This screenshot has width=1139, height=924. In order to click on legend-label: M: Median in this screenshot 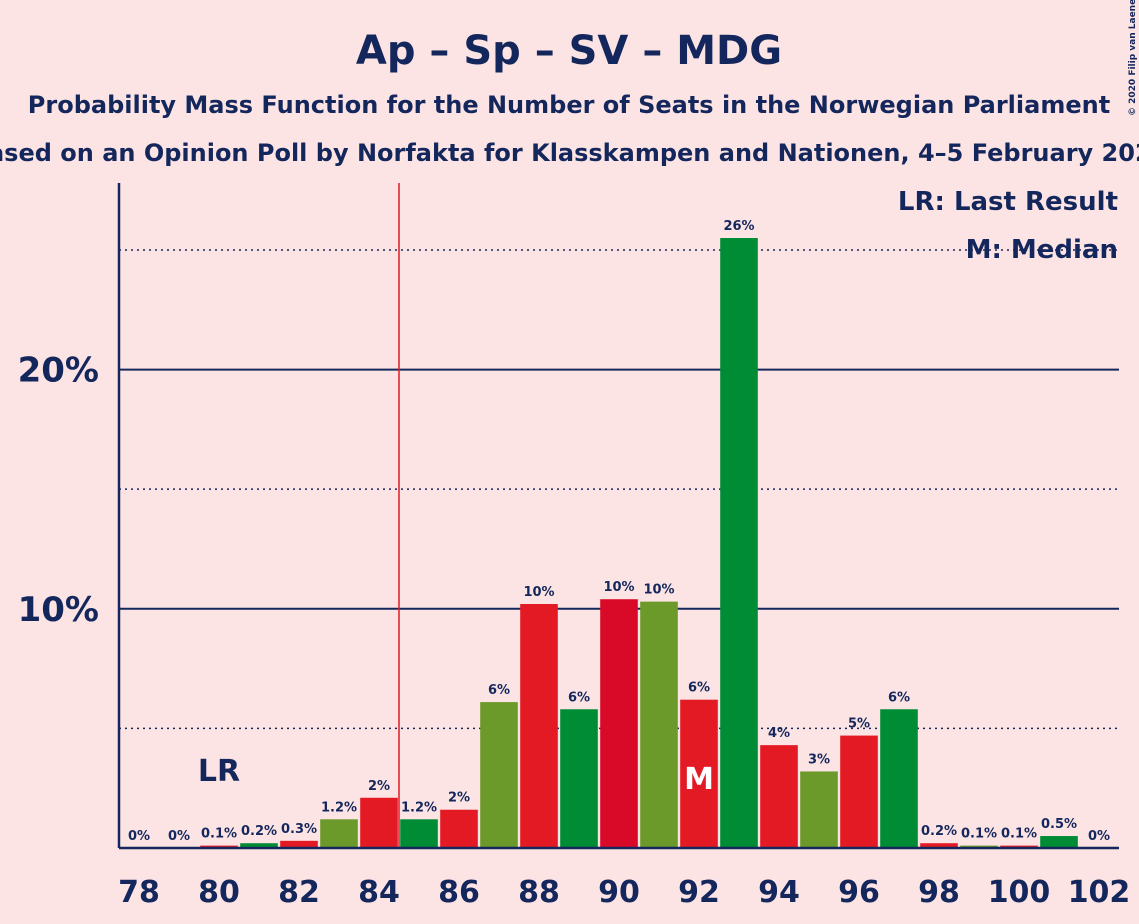, I will do `click(1042, 250)`.